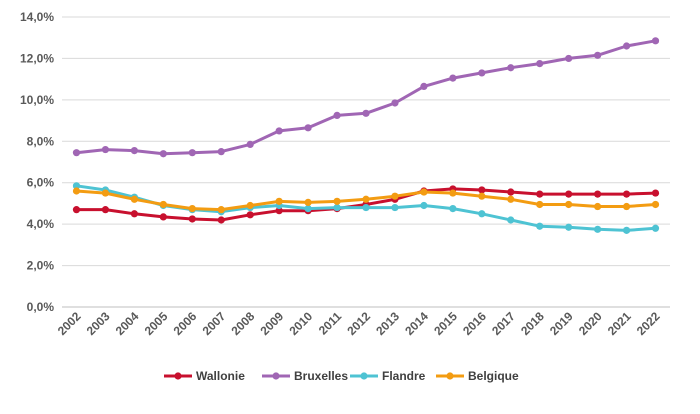  Describe the element at coordinates (493, 376) in the screenshot. I see `legend-label: Belgique` at that location.